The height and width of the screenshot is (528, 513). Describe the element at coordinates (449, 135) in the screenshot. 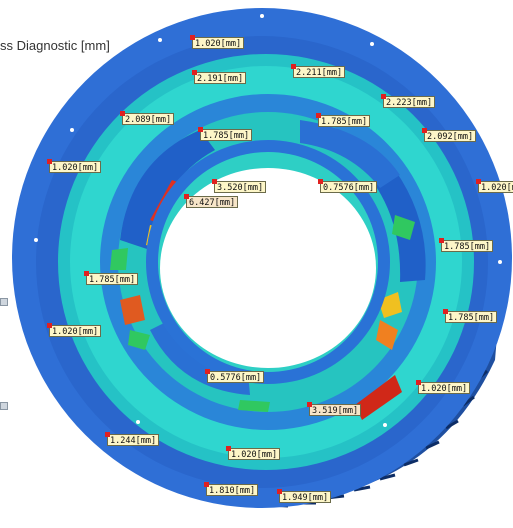

I see `measurement-label: 2.092[mm]` at that location.